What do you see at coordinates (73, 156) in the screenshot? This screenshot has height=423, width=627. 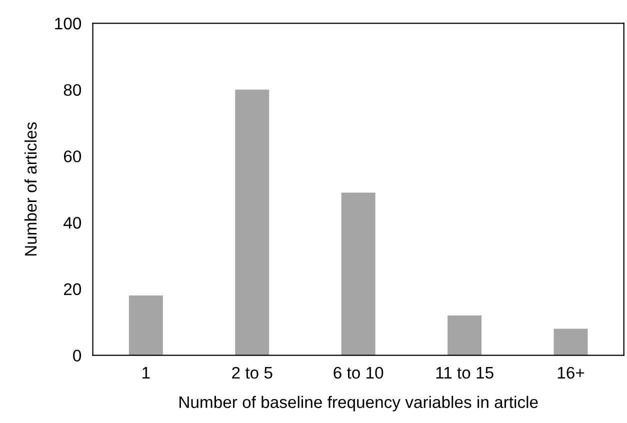 I see `y-tick-label: 60` at bounding box center [73, 156].